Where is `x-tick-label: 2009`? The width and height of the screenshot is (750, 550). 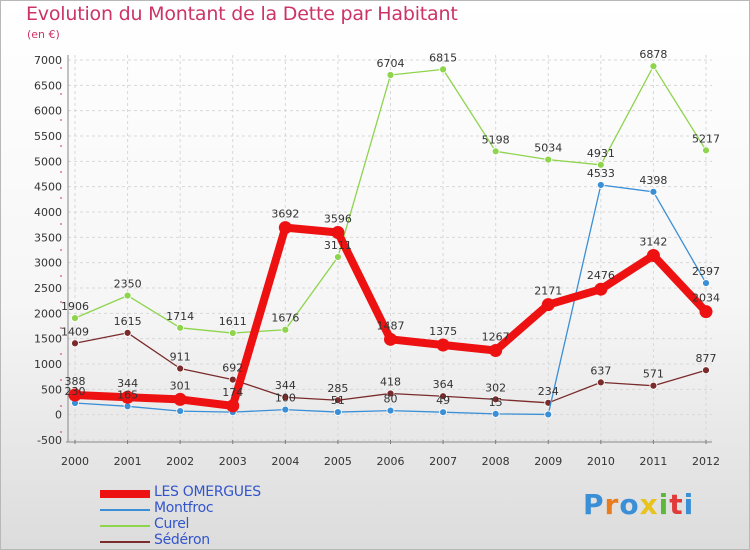 x-tick-label: 2009 is located at coordinates (548, 461).